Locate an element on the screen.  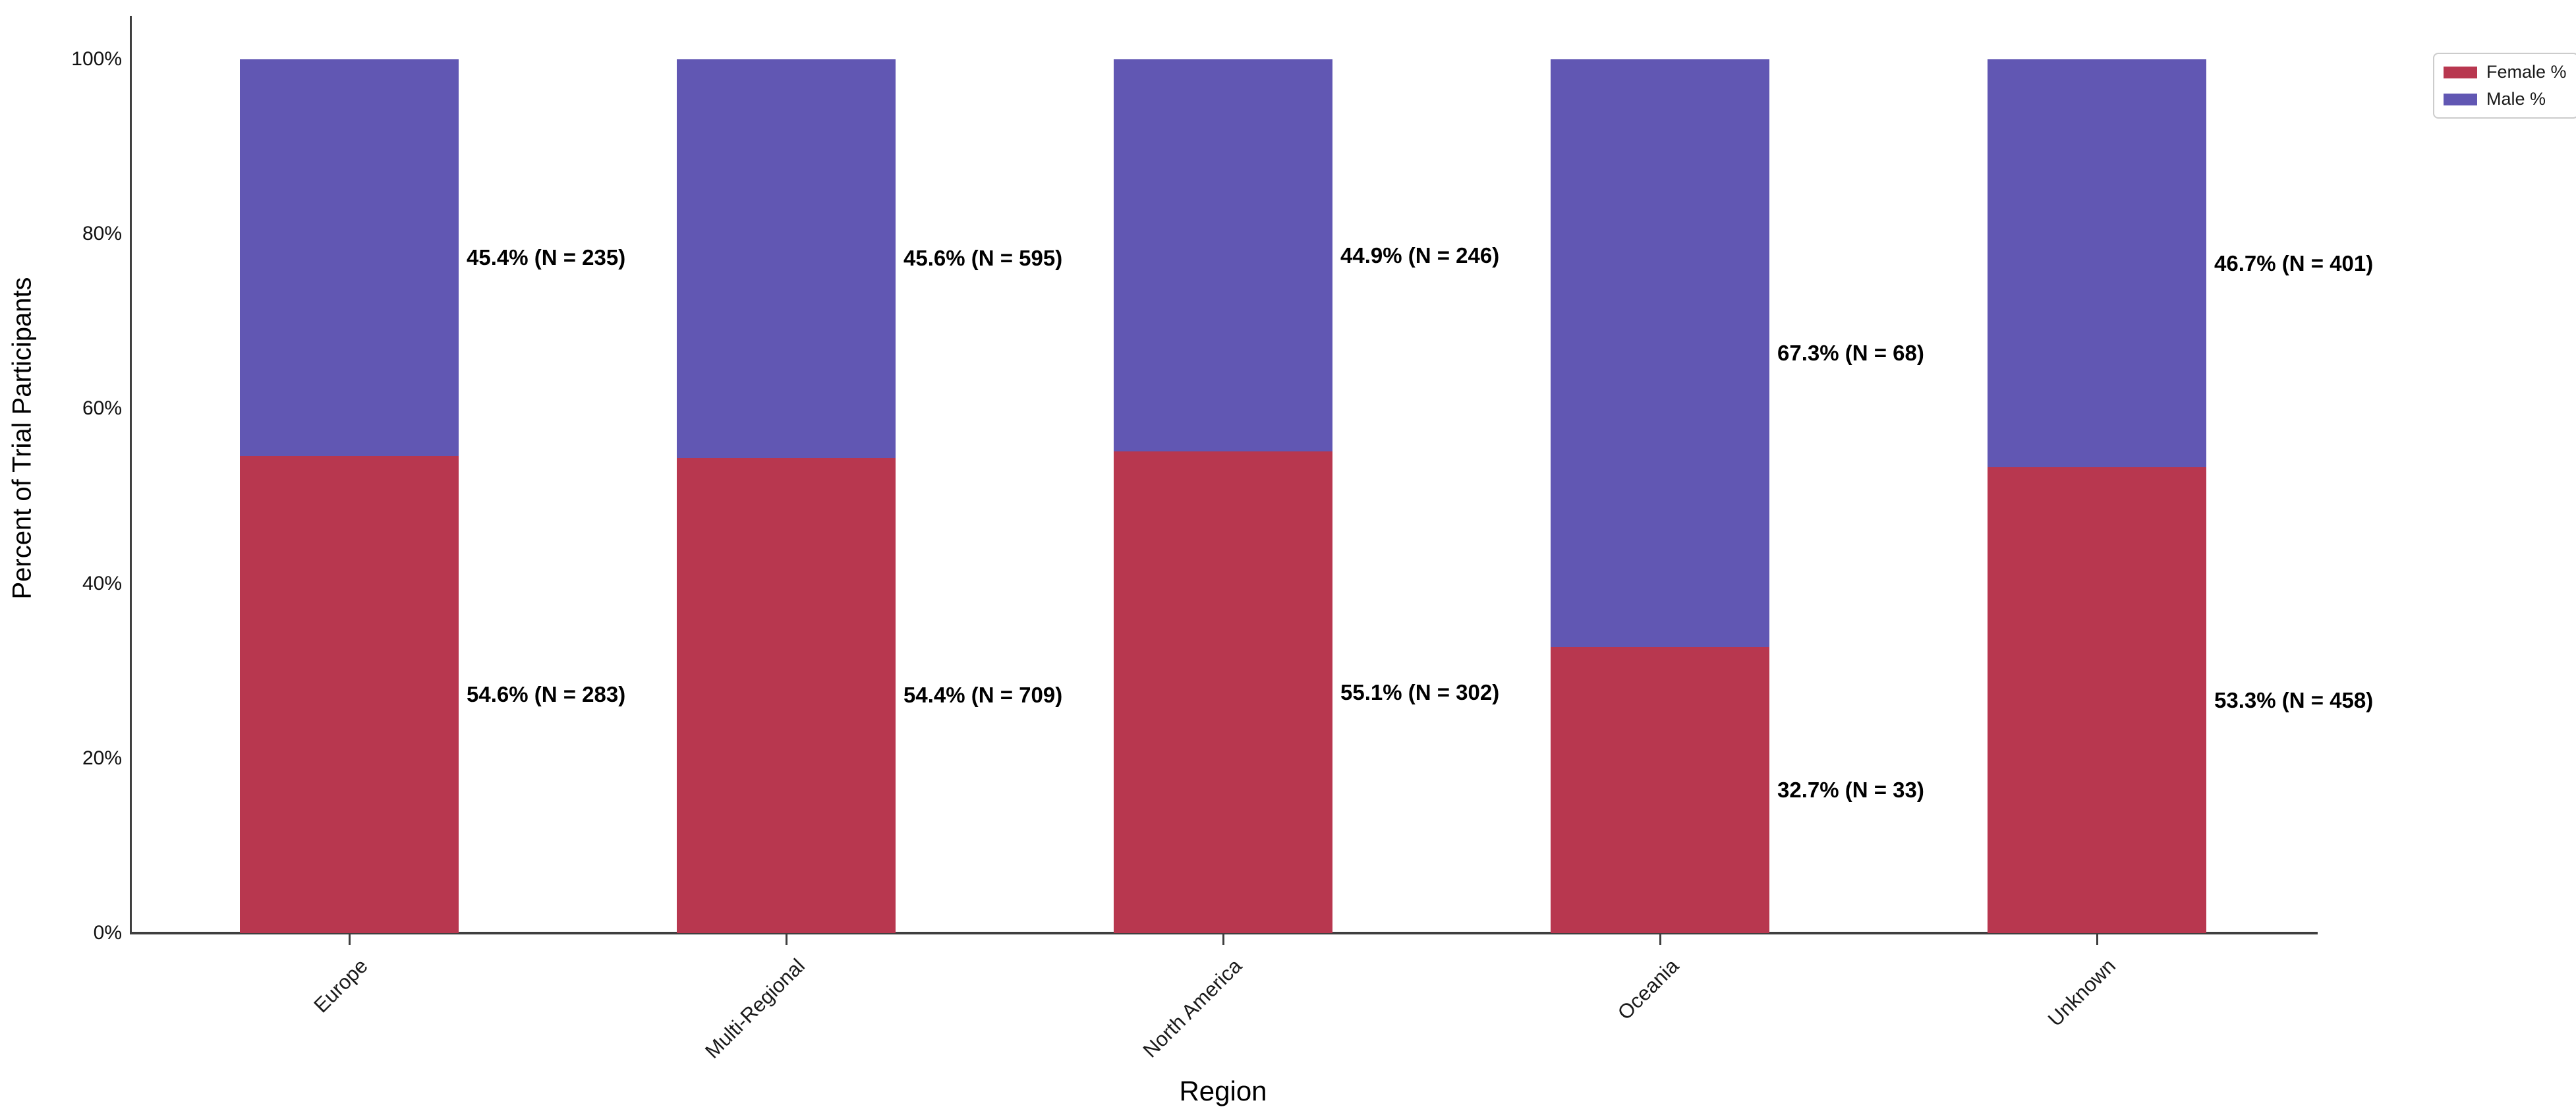
bar-female-north-america is located at coordinates (1223, 692).